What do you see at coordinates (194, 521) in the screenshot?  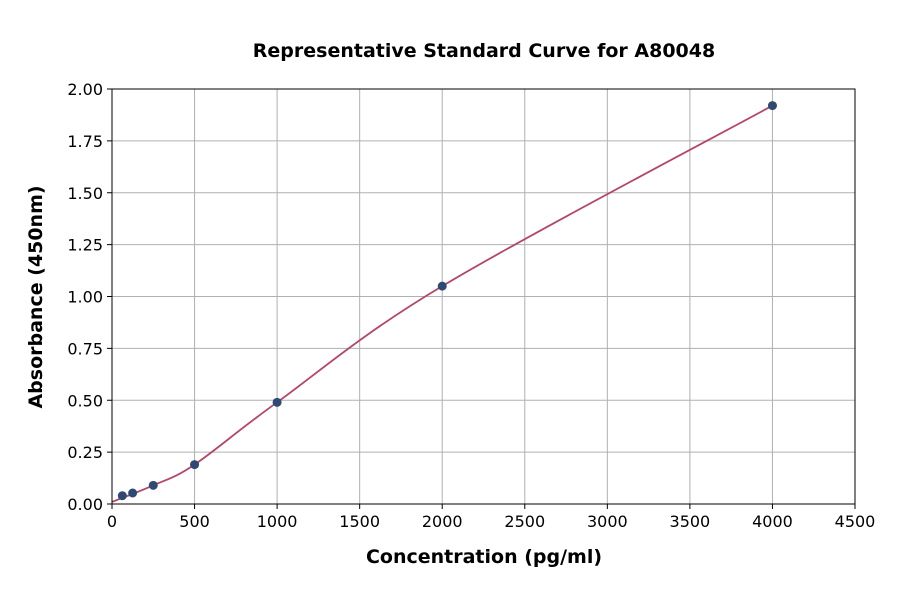 I see `x-tick-label: 500` at bounding box center [194, 521].